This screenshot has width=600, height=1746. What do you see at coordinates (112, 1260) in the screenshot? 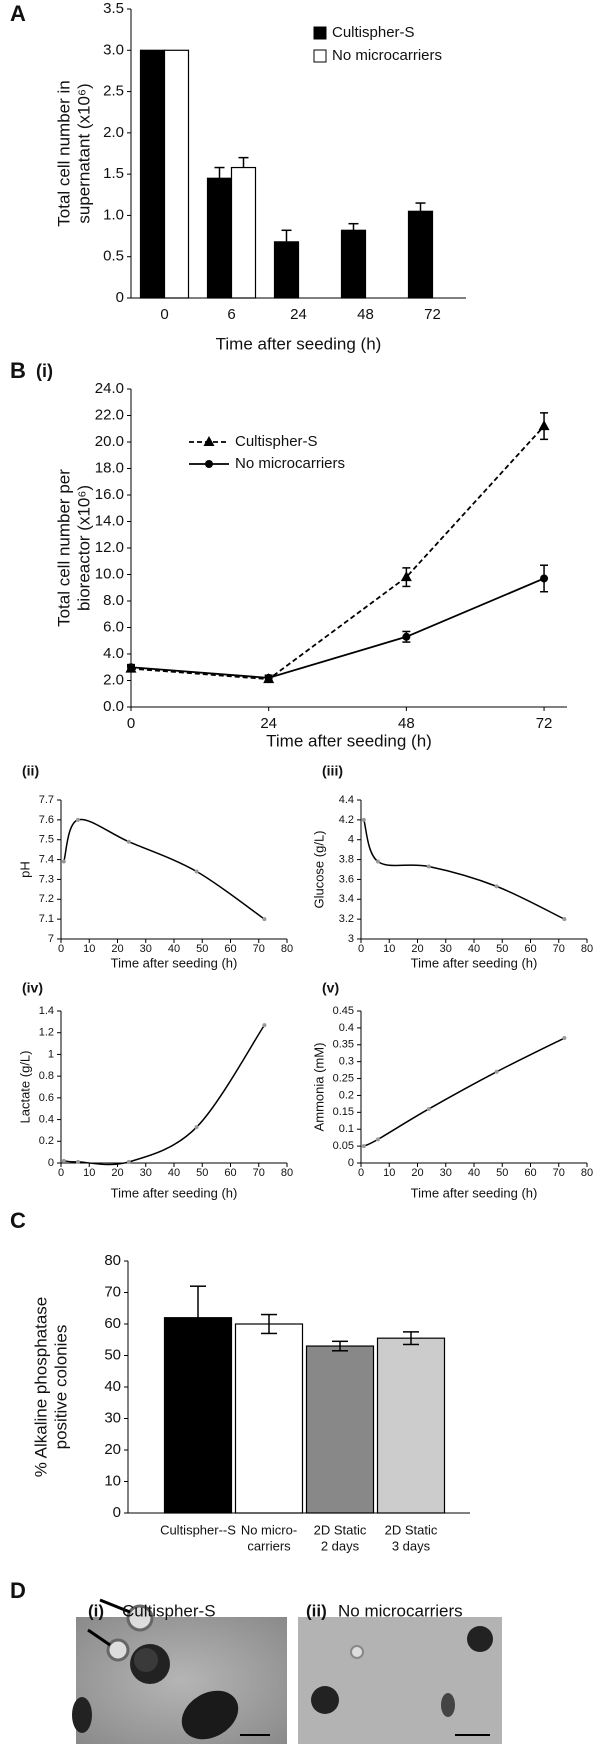
I see `y-tick-label: 80` at bounding box center [112, 1260].